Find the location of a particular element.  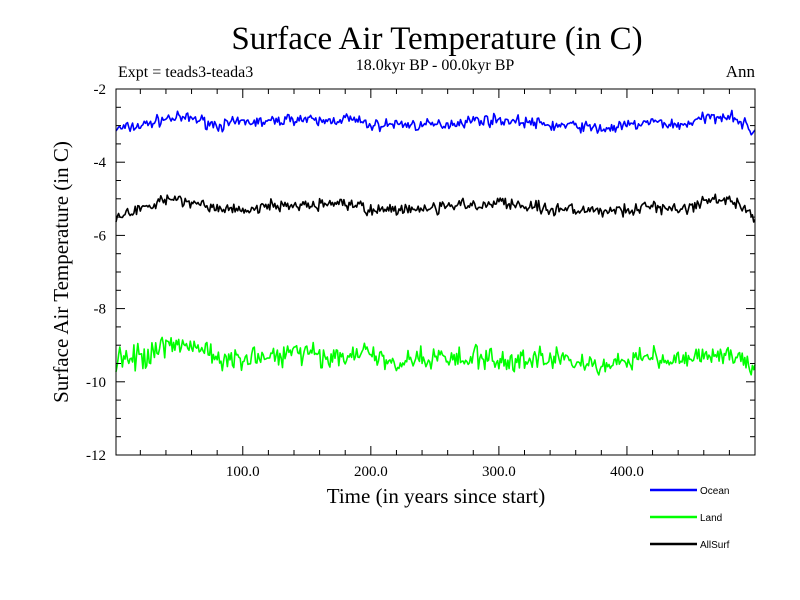

y-axis-label: Surface Air Temperature (in C) is located at coordinates (61, 272).